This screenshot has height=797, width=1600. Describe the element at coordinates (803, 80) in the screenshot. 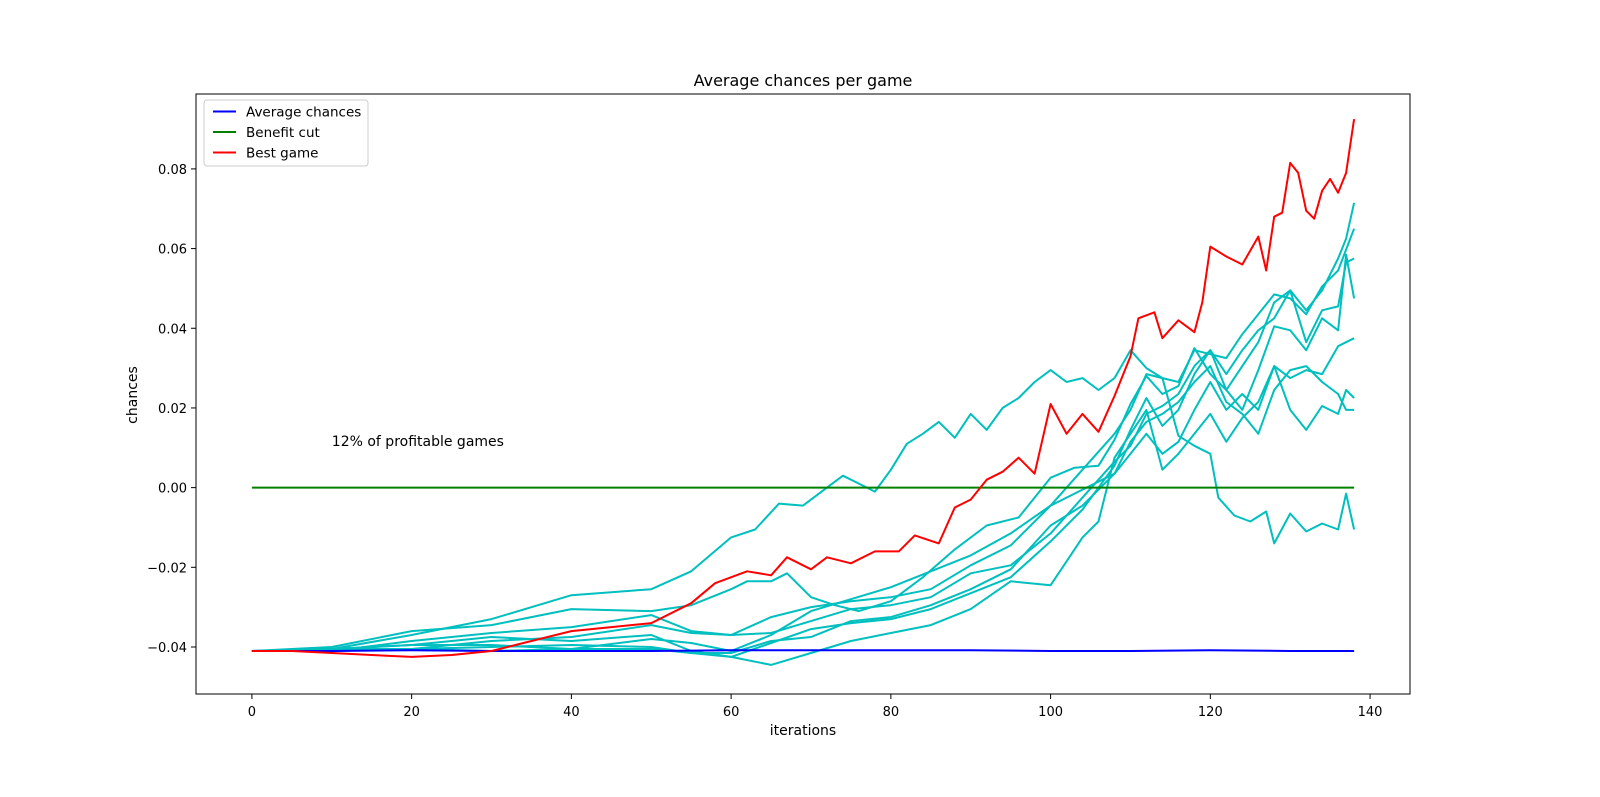

I see `chart-title: Average chances per game` at that location.